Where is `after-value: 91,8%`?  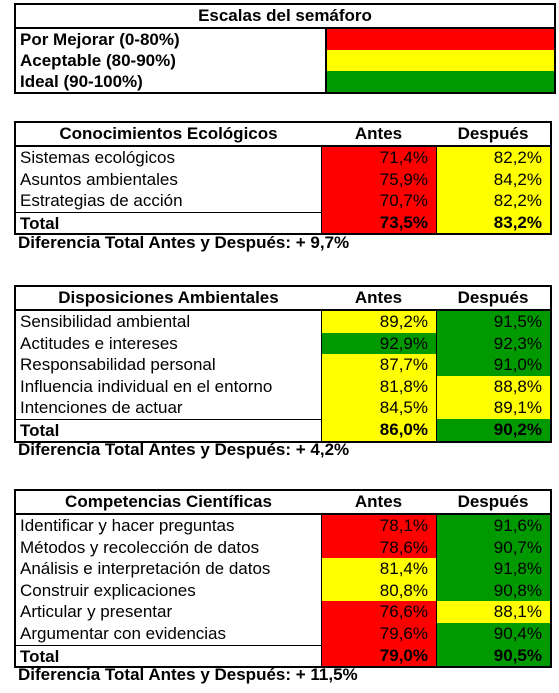 after-value: 91,8% is located at coordinates (493, 569).